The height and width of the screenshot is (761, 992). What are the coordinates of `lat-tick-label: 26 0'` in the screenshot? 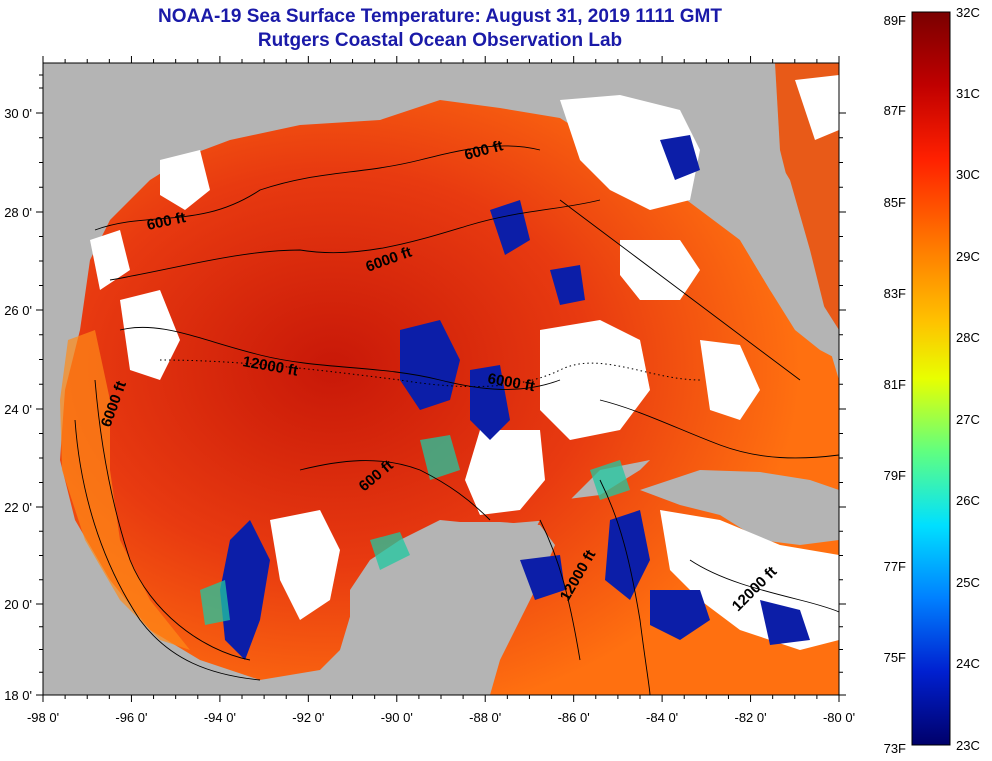 It's located at (18, 310).